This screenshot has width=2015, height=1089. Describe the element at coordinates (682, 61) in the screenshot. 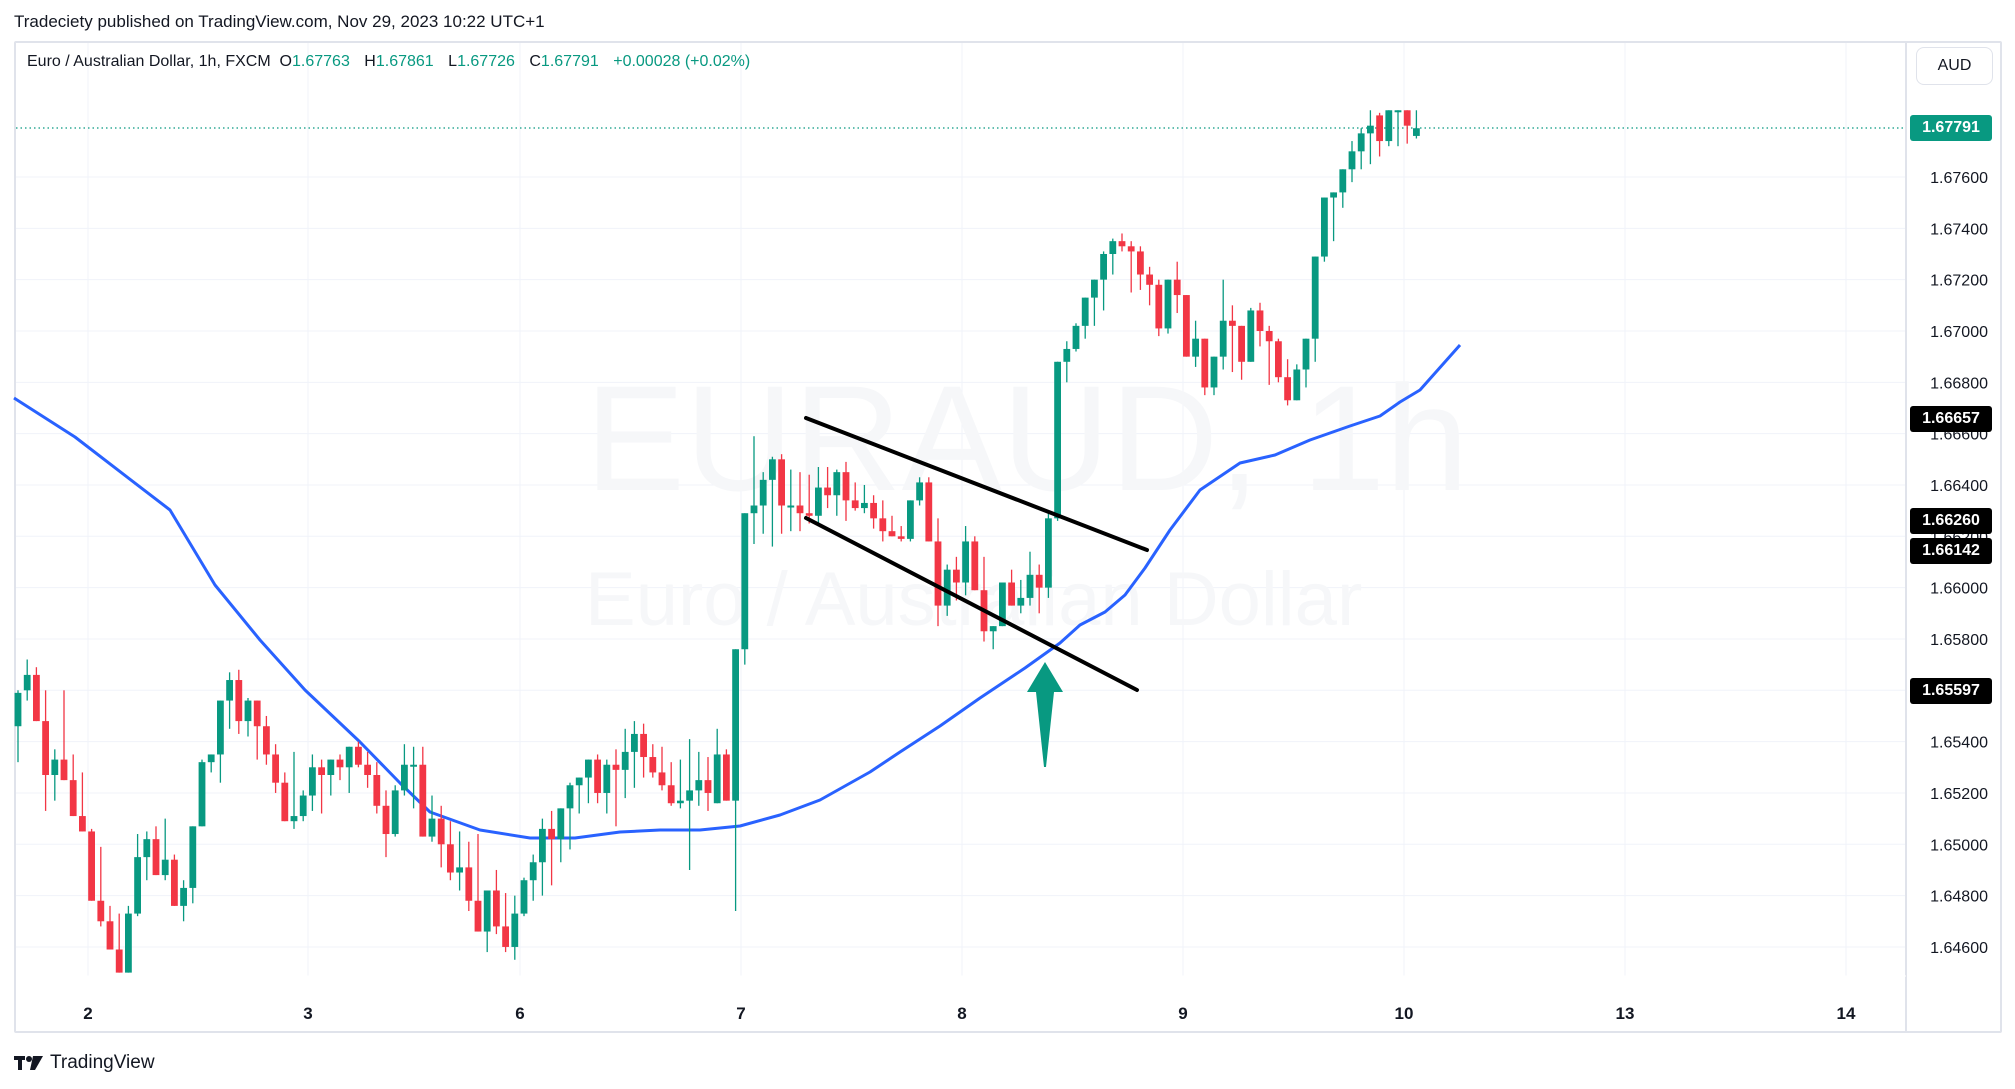

I see `change-value: +0.00028 (+0.02%)` at that location.